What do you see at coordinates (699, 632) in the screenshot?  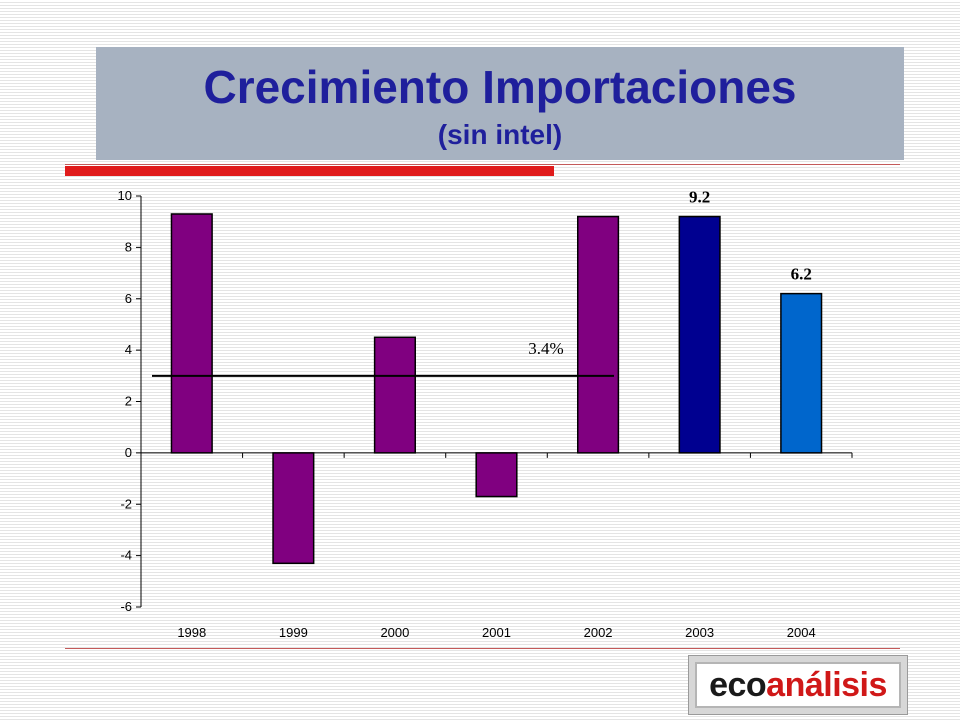 I see `x-tick-label: 2003` at bounding box center [699, 632].